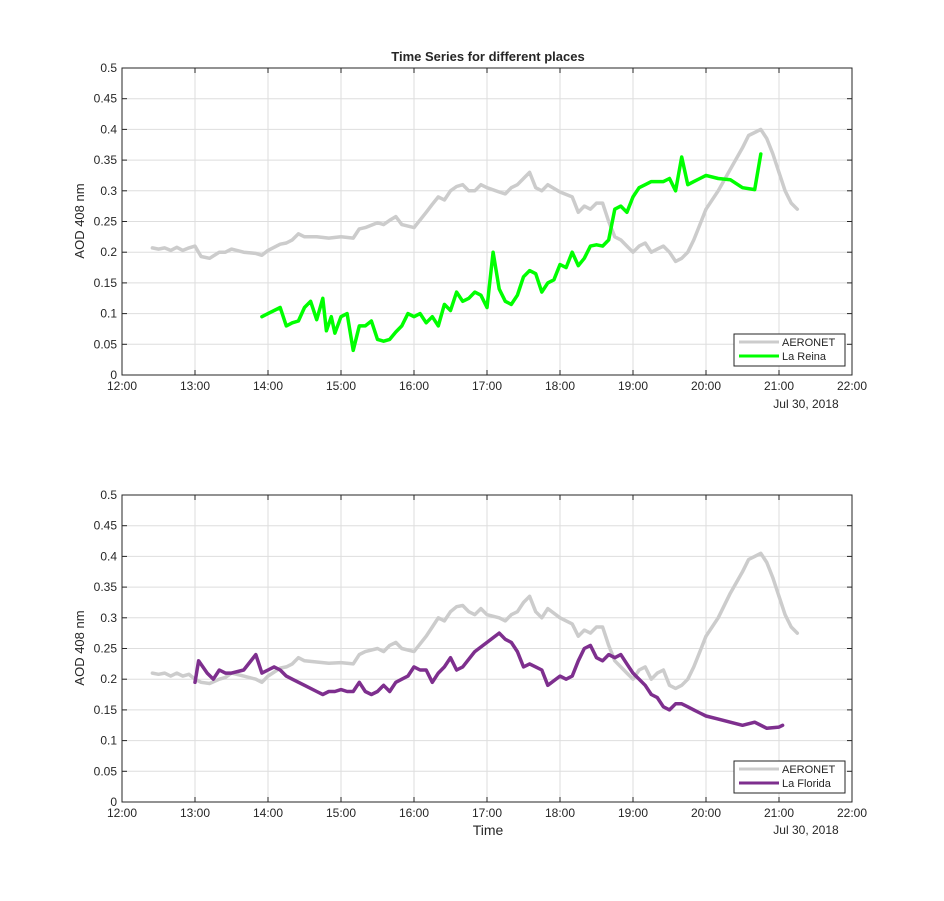 The height and width of the screenshot is (901, 944). Describe the element at coordinates (804, 357) in the screenshot. I see `legend-label-la-reina: La Reina` at that location.